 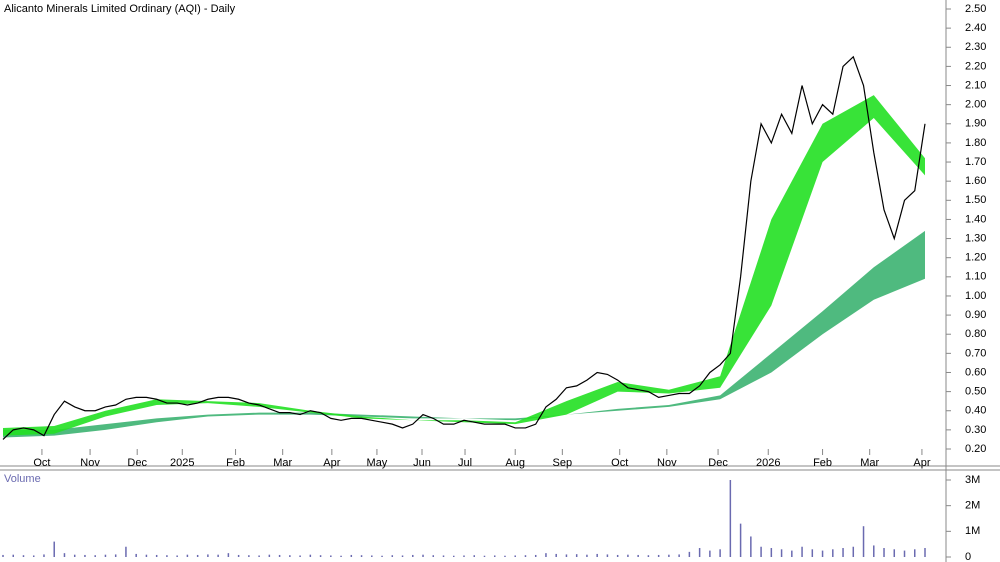 I want to click on y-tick-label: 1.20, so click(x=975, y=258).